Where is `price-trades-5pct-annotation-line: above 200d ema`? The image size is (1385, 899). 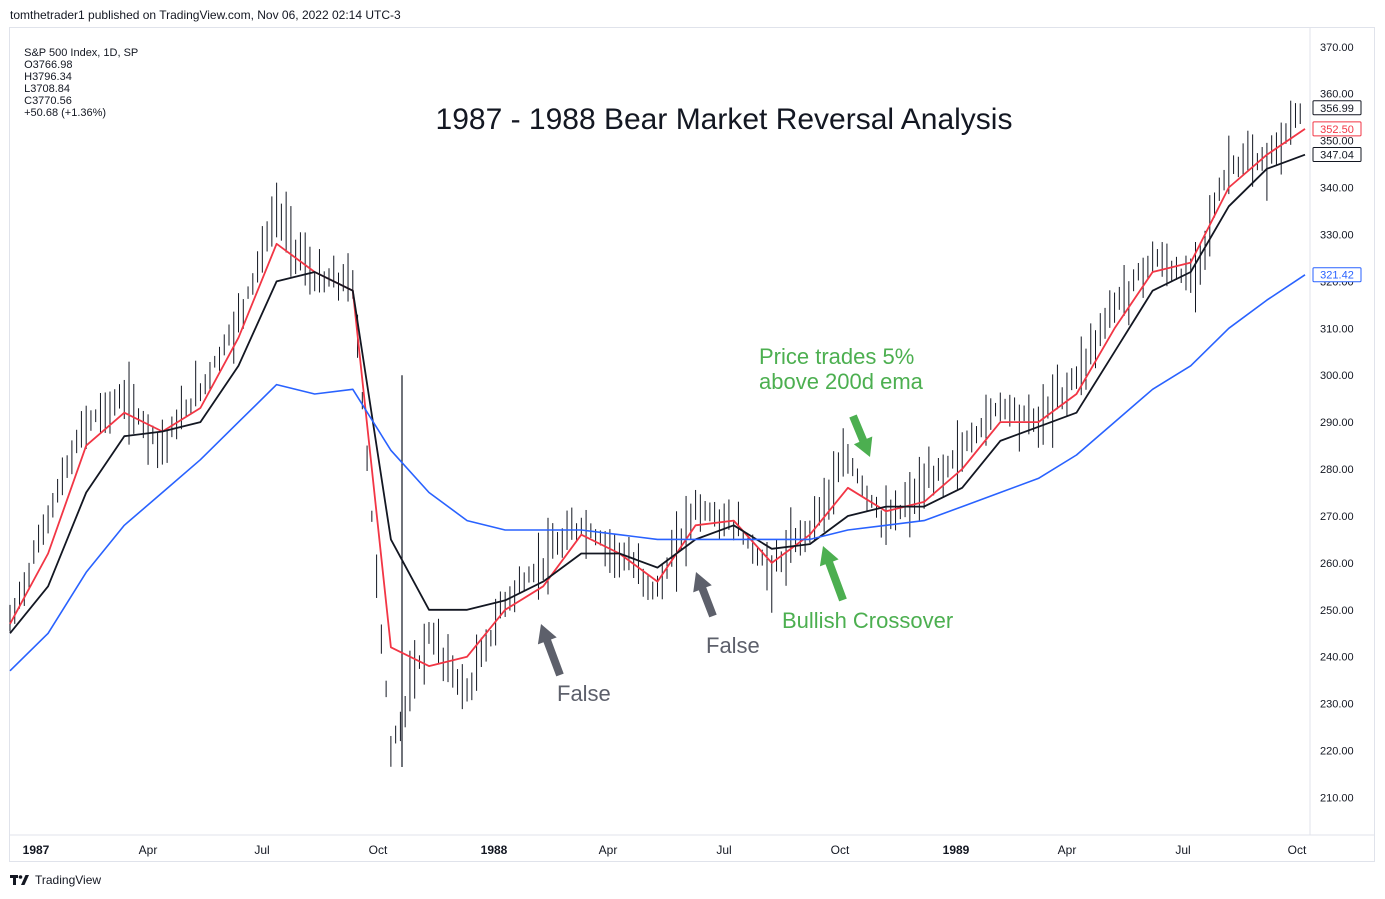 price-trades-5pct-annotation-line: above 200d ema is located at coordinates (841, 381).